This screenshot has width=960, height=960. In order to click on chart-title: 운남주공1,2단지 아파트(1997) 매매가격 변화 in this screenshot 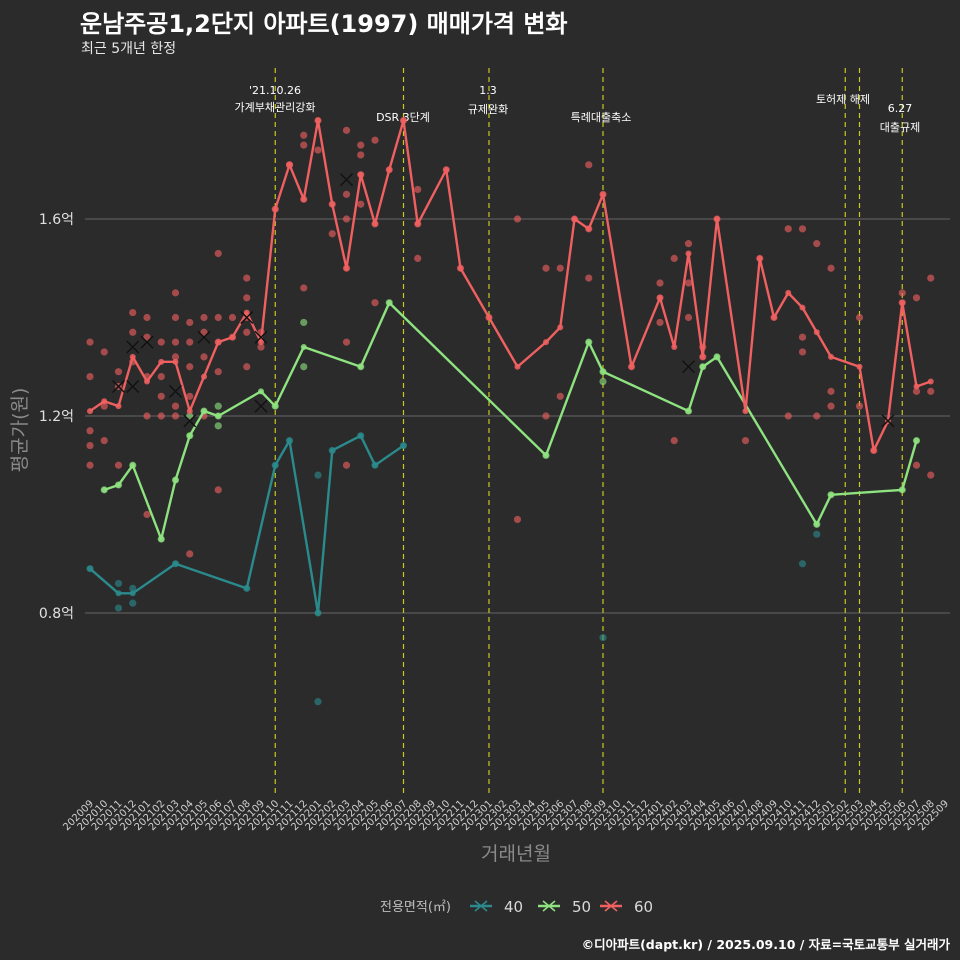, I will do `click(324, 24)`.